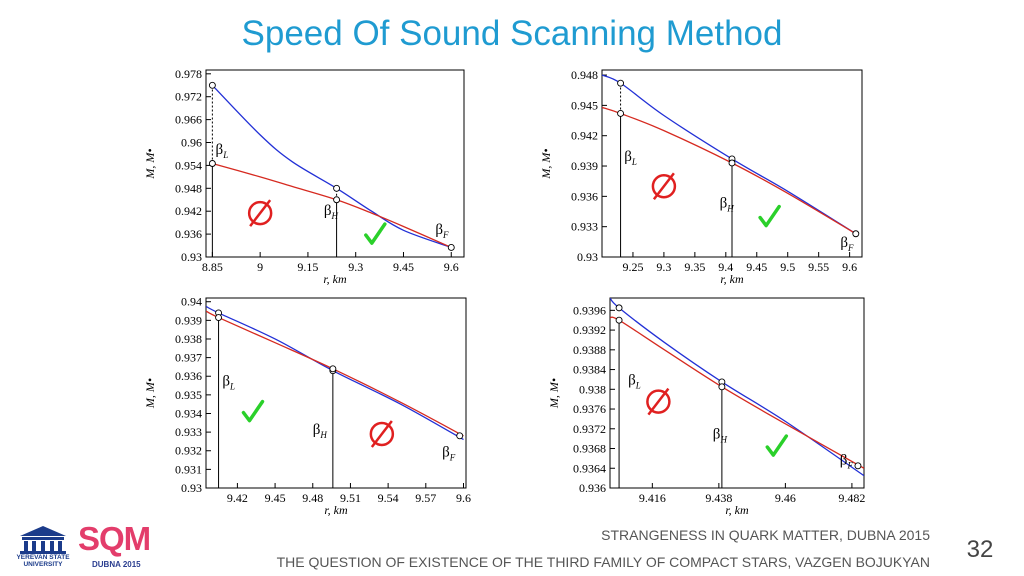  I want to click on y-tick-label: 0.931, so click(188, 469).